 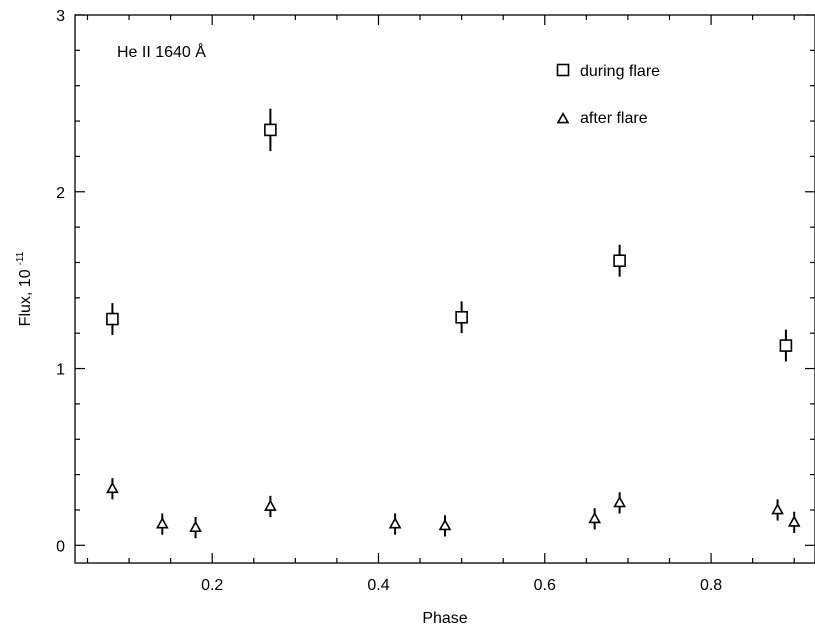 I want to click on y-tick-label: 1, so click(x=60, y=370).